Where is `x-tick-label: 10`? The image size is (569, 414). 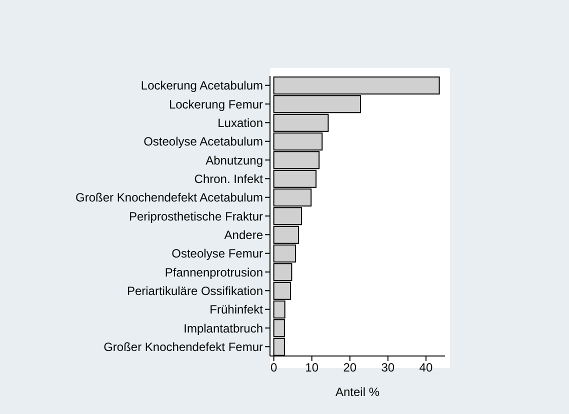 x-tick-label: 10 is located at coordinates (312, 367).